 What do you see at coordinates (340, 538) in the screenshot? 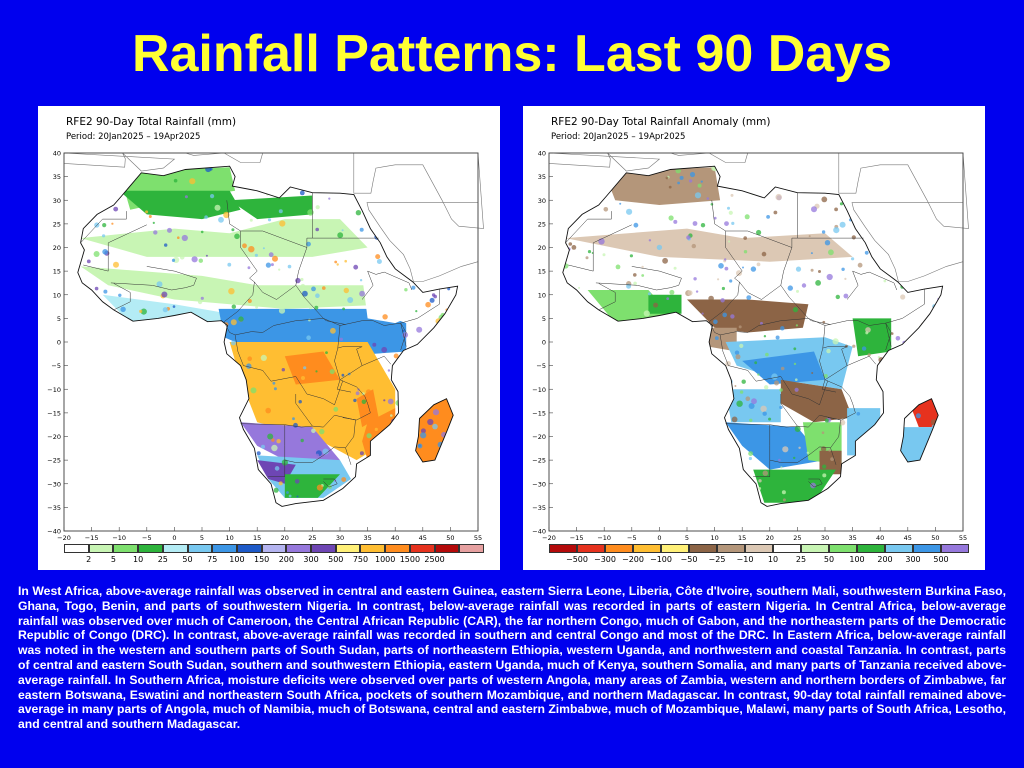
I see `total-lon-tick-label: 30` at bounding box center [340, 538].